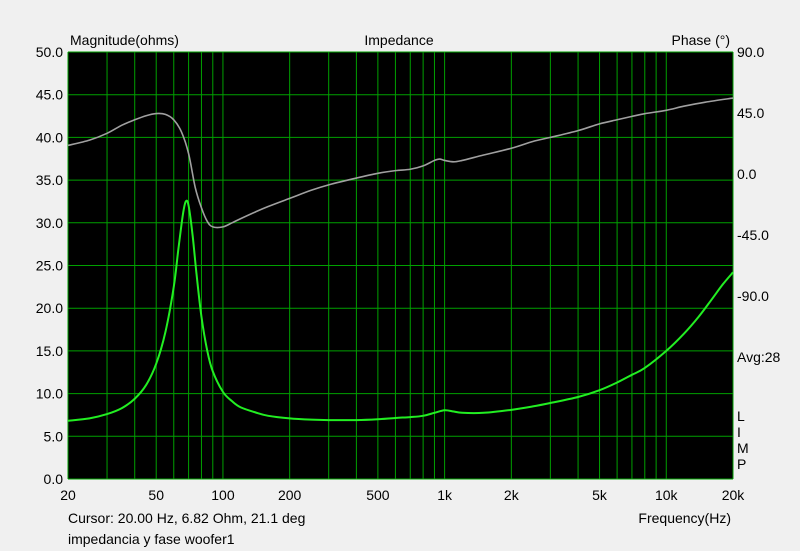  What do you see at coordinates (49, 52) in the screenshot?
I see `y-tick-label-left: 50.0` at bounding box center [49, 52].